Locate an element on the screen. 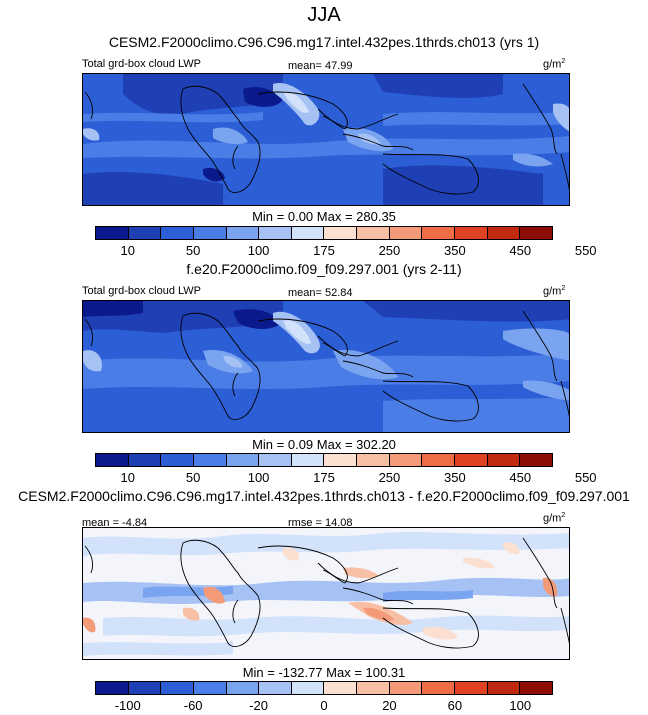  panel-2-variable-label: Total grd-box cloud LWP is located at coordinates (142, 291).